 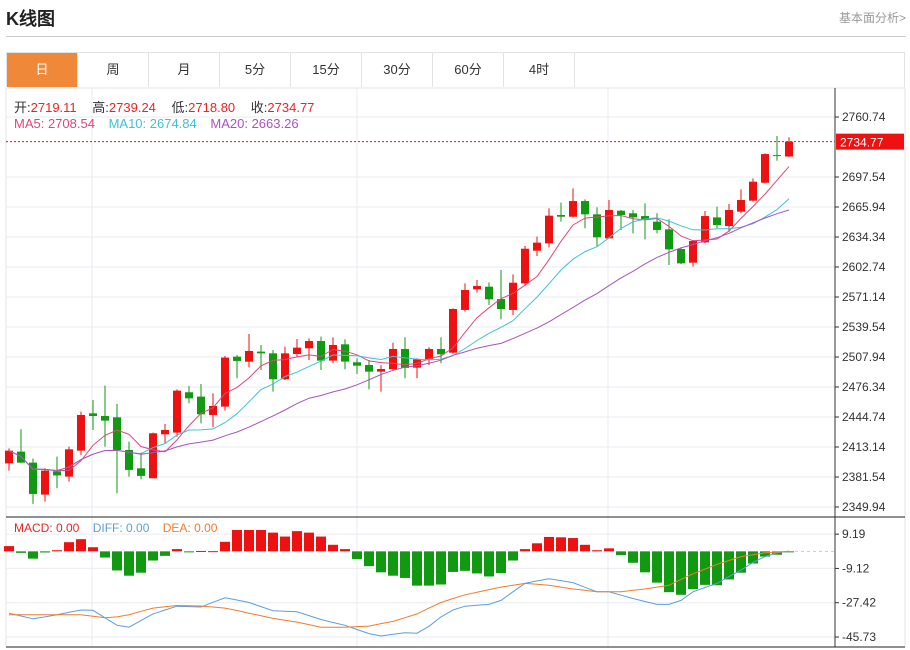 I want to click on header-divider, so click(x=456, y=36).